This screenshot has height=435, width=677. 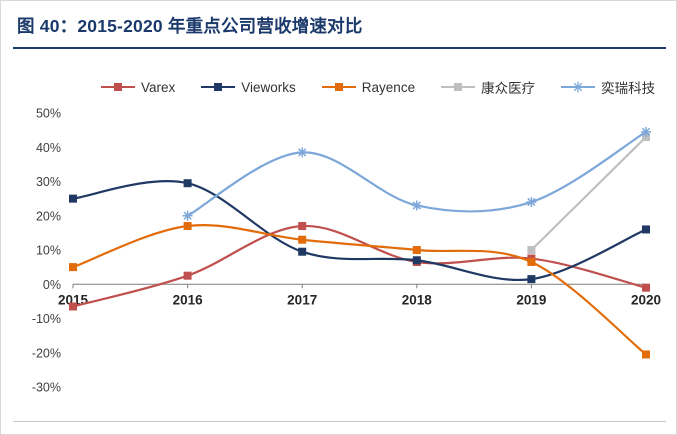 I want to click on x-axis-tick-label: 2019, so click(x=531, y=299).